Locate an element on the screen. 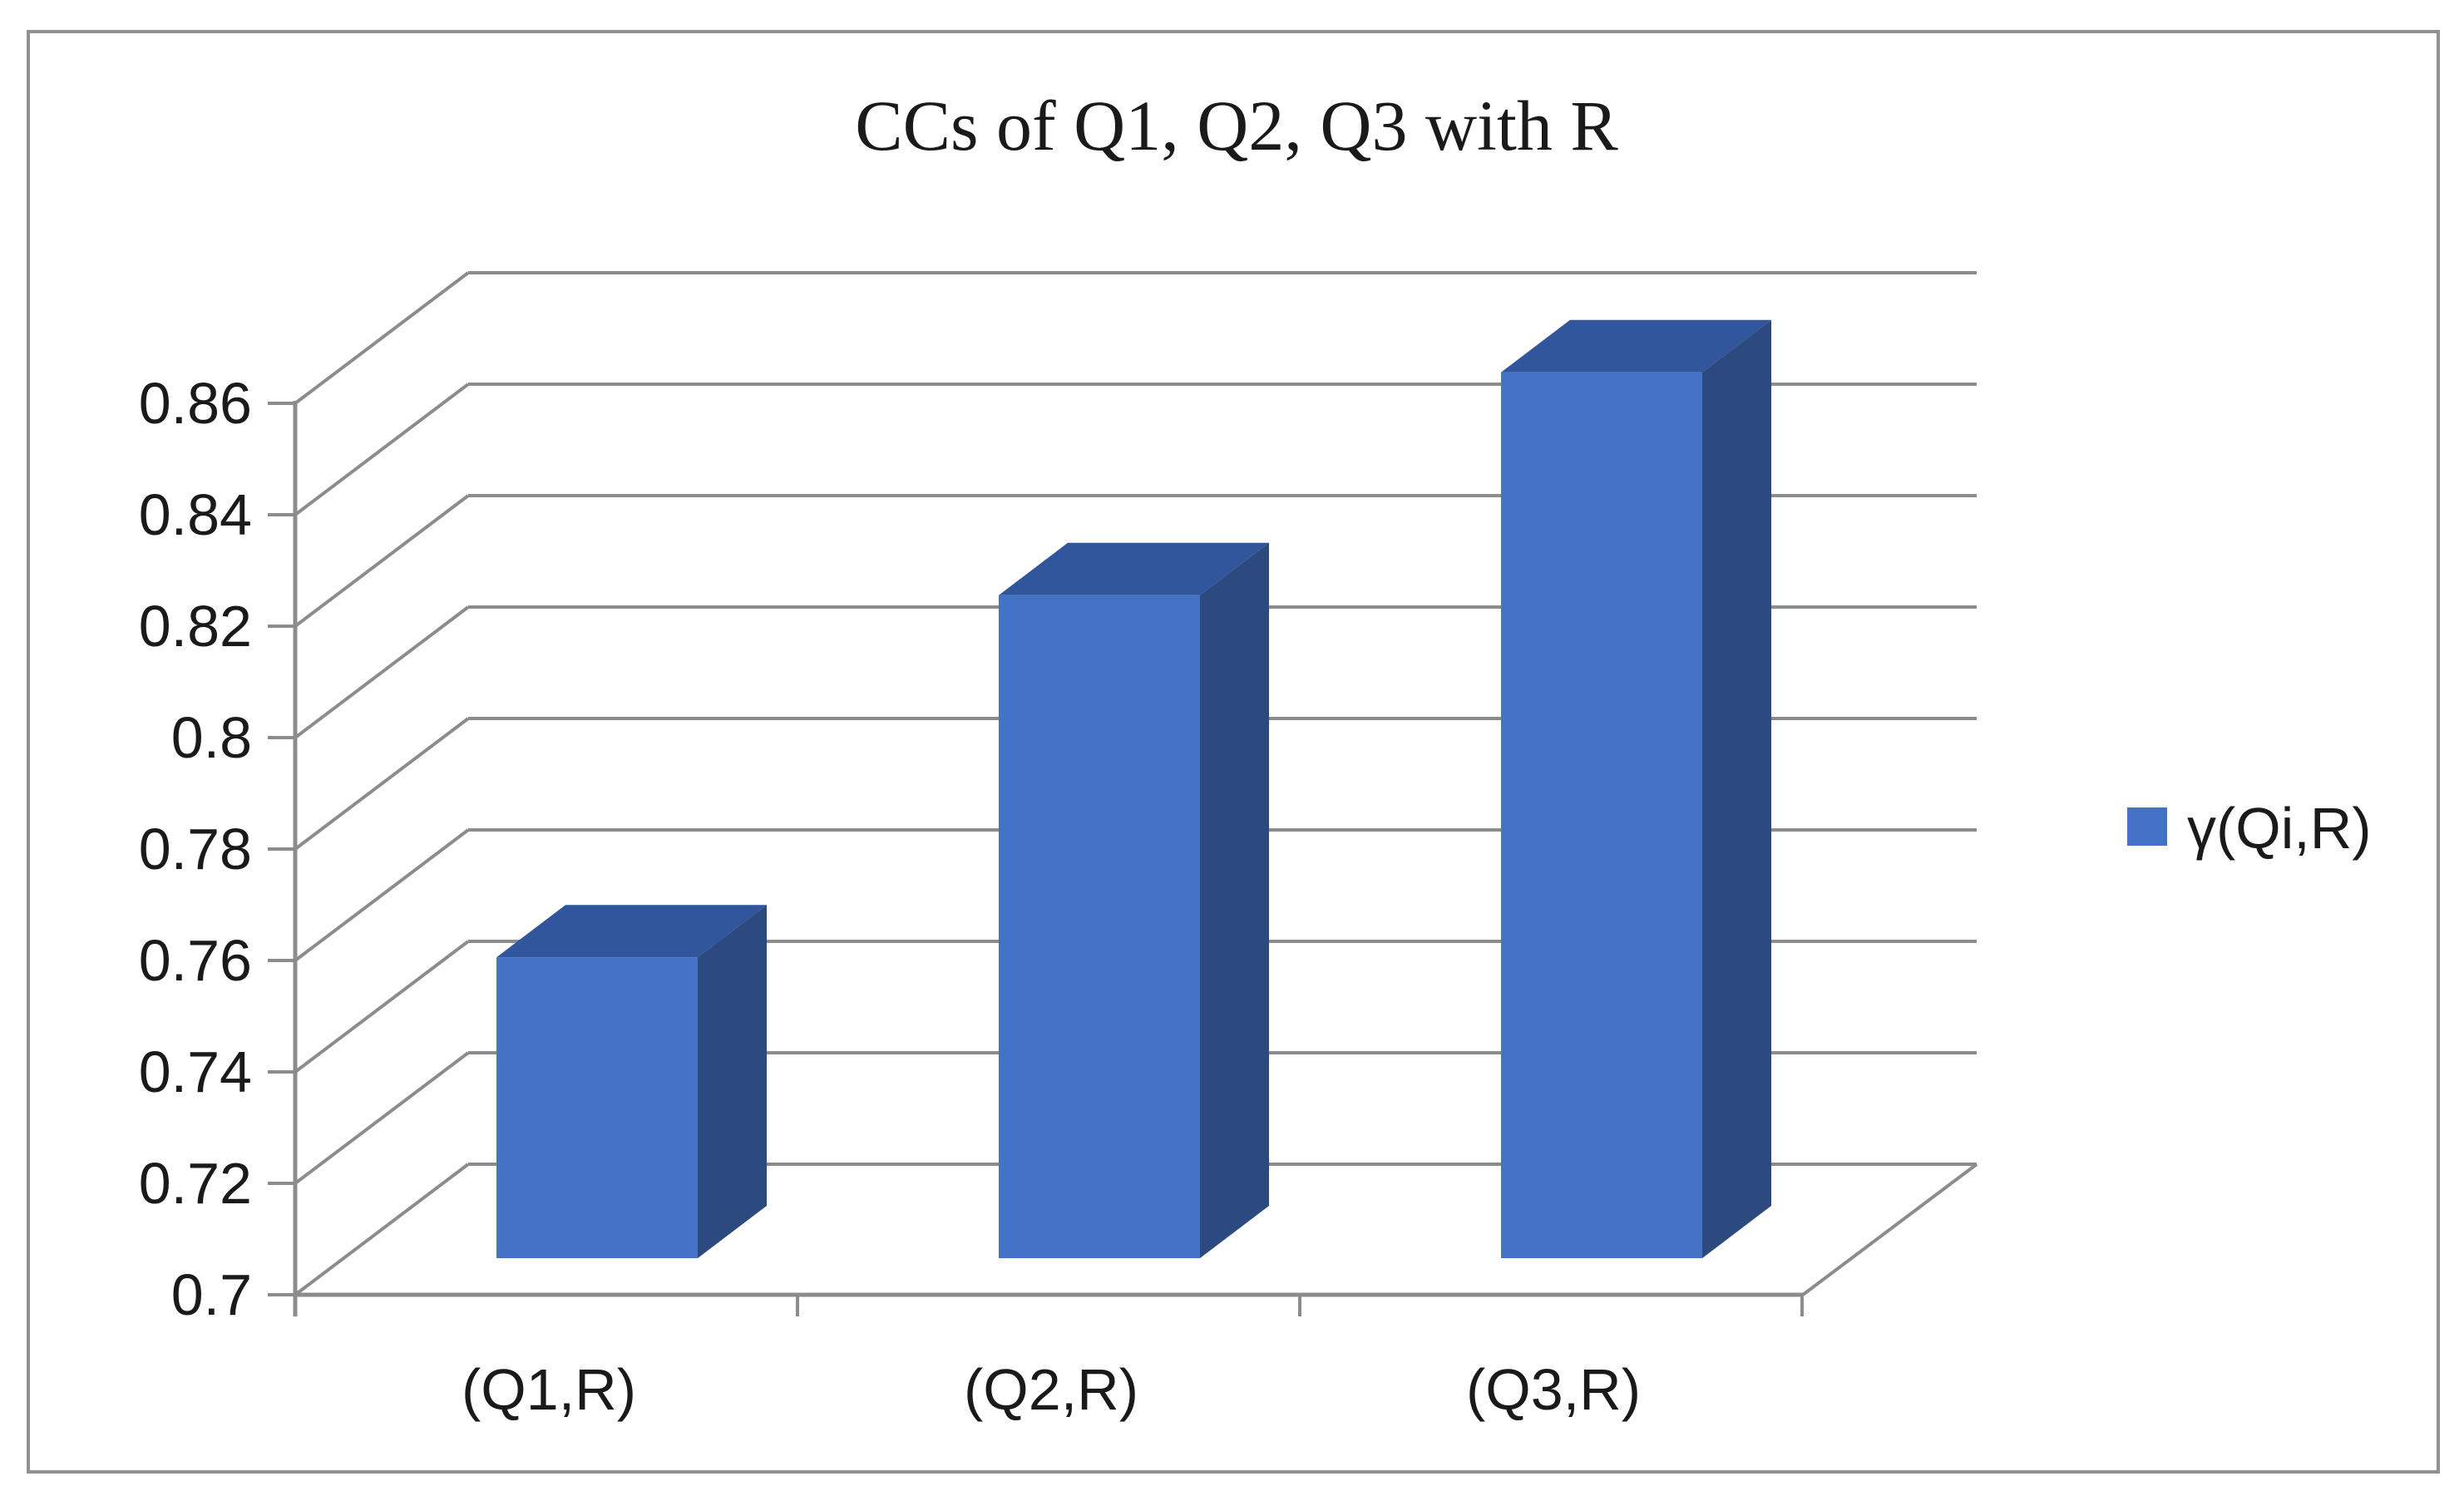 The width and height of the screenshot is (2464, 1501). value-axis-labels: 0.7 0.72 0.74 0.76 0.78 0.8 0.82 0.84 0.86 is located at coordinates (195, 849).